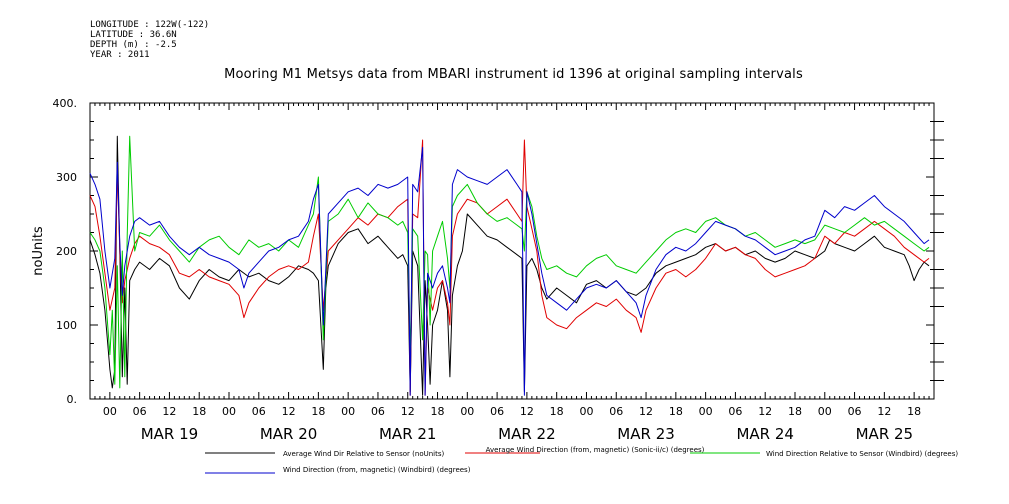 This screenshot has height=504, width=1009. Describe the element at coordinates (65, 103) in the screenshot. I see `y-tick-label: 400.` at that location.